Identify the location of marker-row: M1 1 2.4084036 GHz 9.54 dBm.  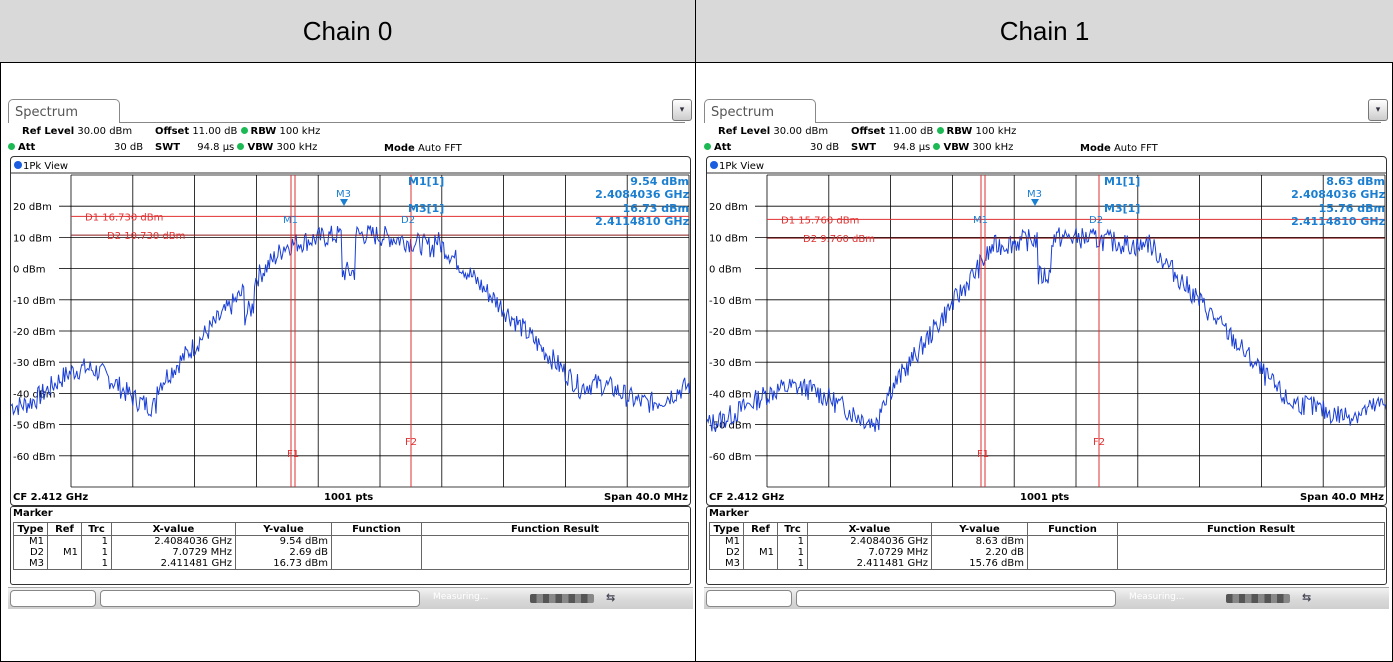
(351, 541).